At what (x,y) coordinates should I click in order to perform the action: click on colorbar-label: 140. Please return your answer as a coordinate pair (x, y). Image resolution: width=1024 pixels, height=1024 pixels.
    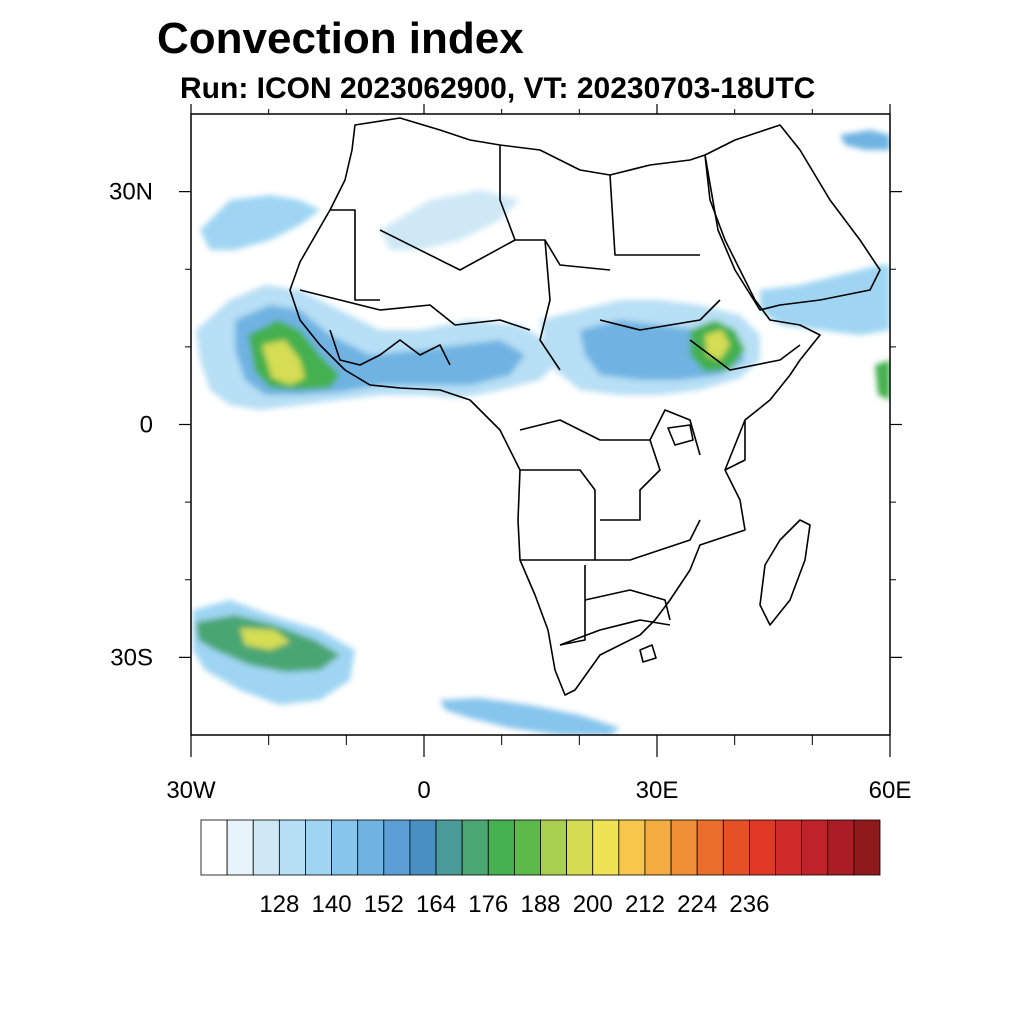
    Looking at the image, I should click on (332, 904).